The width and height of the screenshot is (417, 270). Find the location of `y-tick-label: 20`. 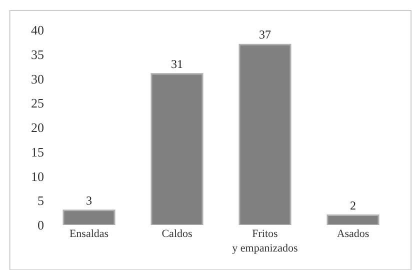

y-tick-label: 20 is located at coordinates (37, 128).